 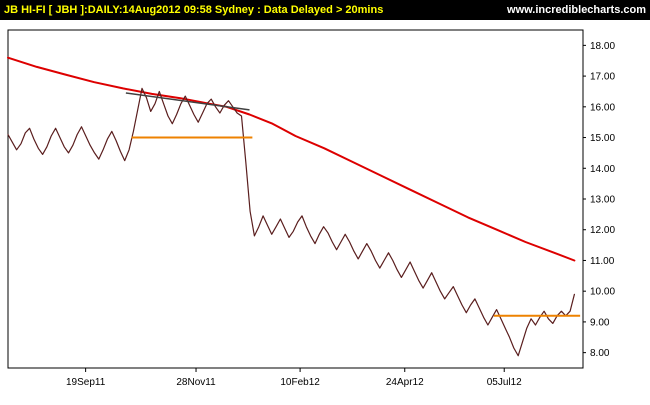 What do you see at coordinates (187, 101) in the screenshot?
I see `down-trendline` at bounding box center [187, 101].